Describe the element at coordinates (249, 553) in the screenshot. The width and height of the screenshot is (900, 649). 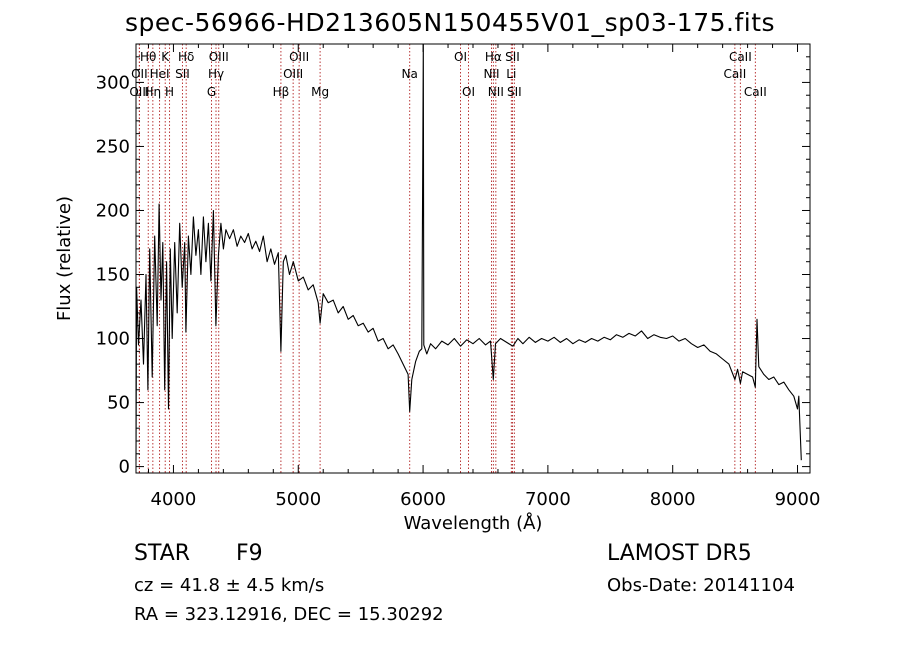
I see `object-subclass: F9` at that location.